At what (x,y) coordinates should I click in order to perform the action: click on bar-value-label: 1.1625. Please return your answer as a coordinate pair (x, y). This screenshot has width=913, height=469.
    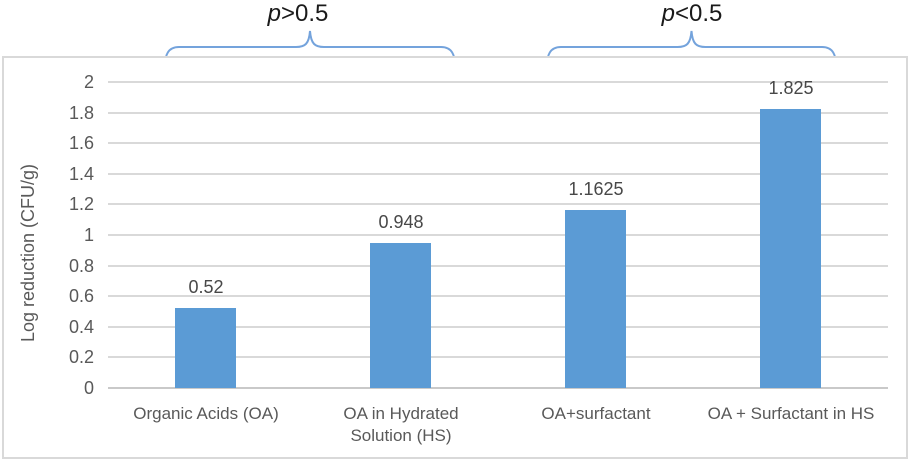
    Looking at the image, I should click on (596, 189).